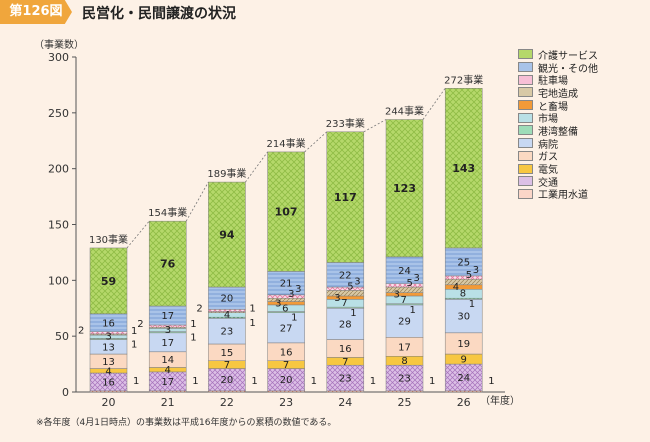 The height and width of the screenshot is (442, 650). What do you see at coordinates (558, 55) in the screenshot?
I see `legend-item: 介護サービス` at bounding box center [558, 55].